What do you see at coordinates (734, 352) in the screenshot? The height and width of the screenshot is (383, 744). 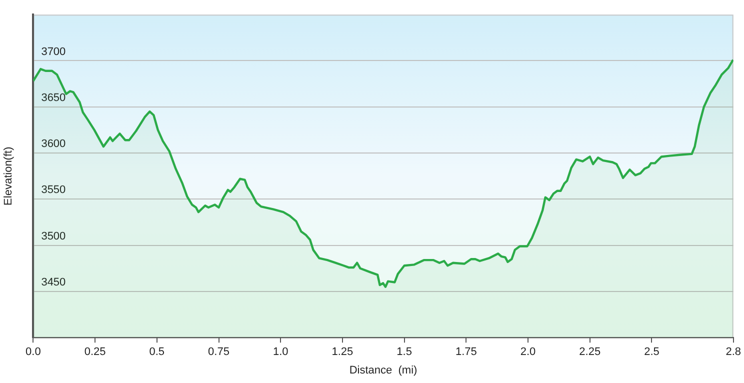 I see `x-tick-label: 2.8` at bounding box center [734, 352].